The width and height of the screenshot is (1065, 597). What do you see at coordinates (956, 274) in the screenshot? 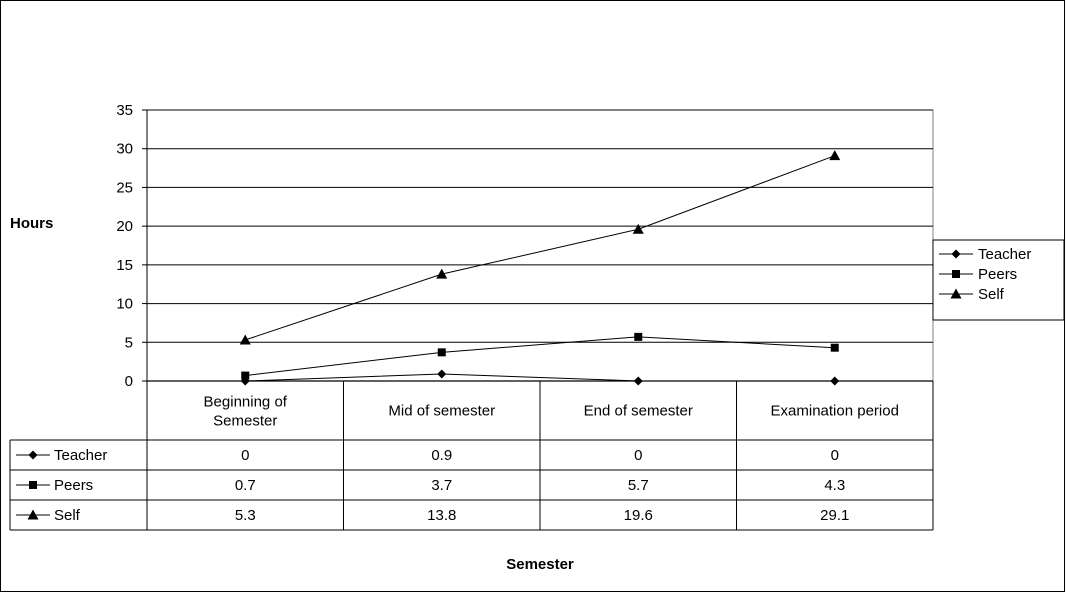
I see `legend-marker-peers` at bounding box center [956, 274].